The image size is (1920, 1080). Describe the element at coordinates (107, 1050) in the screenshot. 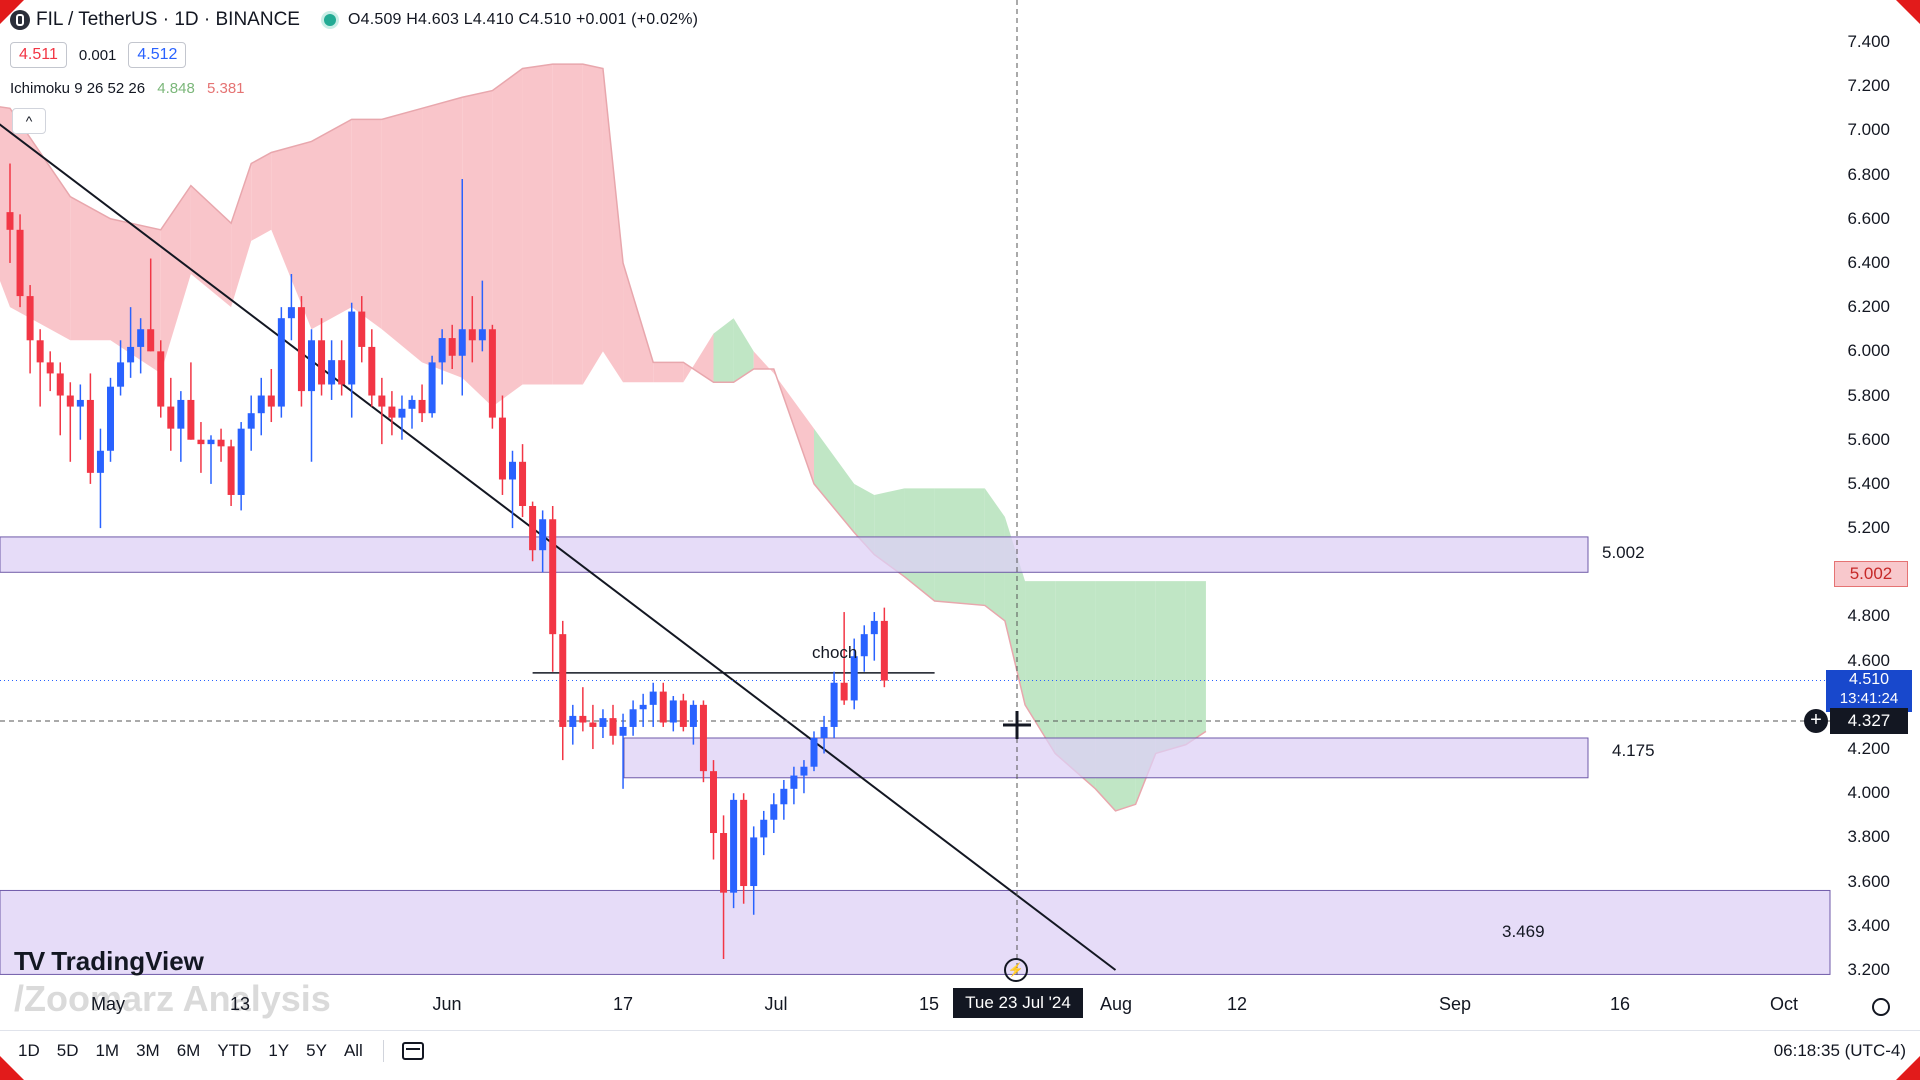

I see `range-button-1m: 1M` at that location.